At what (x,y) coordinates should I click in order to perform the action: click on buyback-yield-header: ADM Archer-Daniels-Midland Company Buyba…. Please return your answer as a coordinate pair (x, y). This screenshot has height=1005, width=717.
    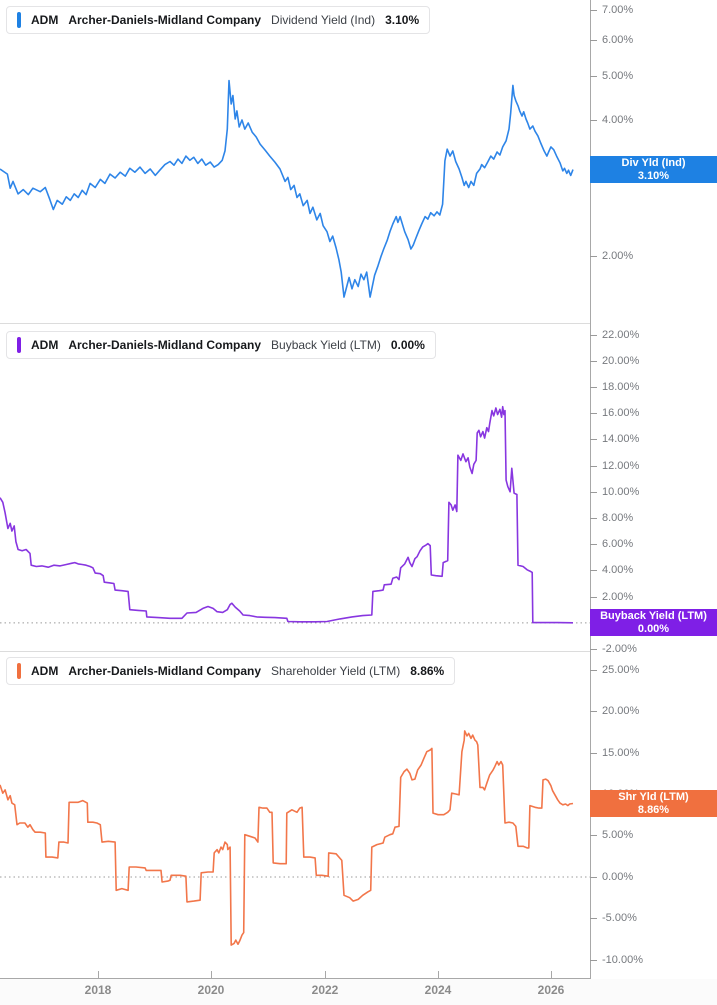
    Looking at the image, I should click on (221, 345).